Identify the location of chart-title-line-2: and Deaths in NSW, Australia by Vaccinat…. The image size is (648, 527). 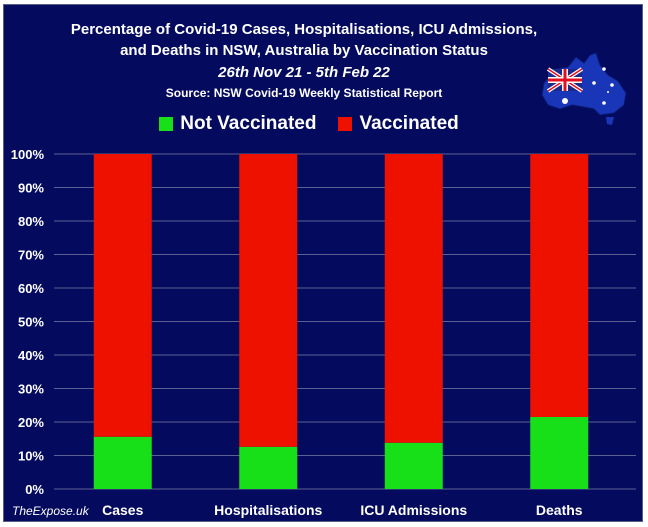
(304, 50).